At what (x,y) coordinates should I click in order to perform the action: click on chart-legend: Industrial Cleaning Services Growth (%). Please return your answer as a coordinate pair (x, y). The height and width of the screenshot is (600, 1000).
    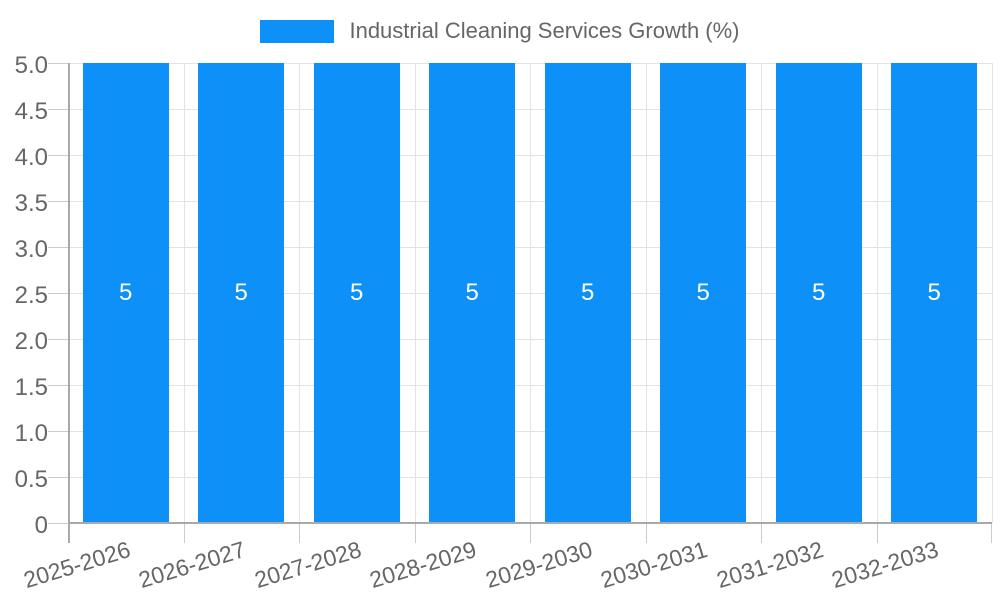
    Looking at the image, I should click on (500, 31).